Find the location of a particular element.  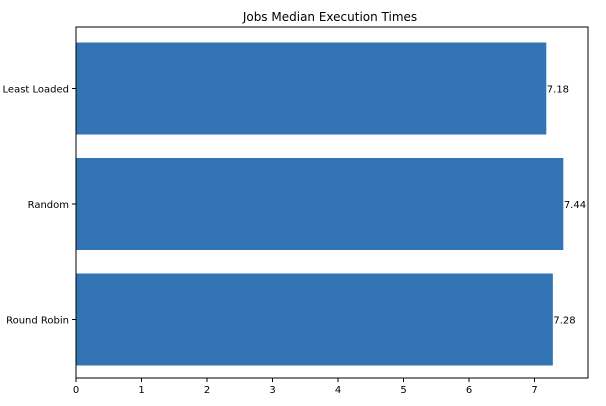

category-label-round-robin: Round Robin is located at coordinates (37, 321).